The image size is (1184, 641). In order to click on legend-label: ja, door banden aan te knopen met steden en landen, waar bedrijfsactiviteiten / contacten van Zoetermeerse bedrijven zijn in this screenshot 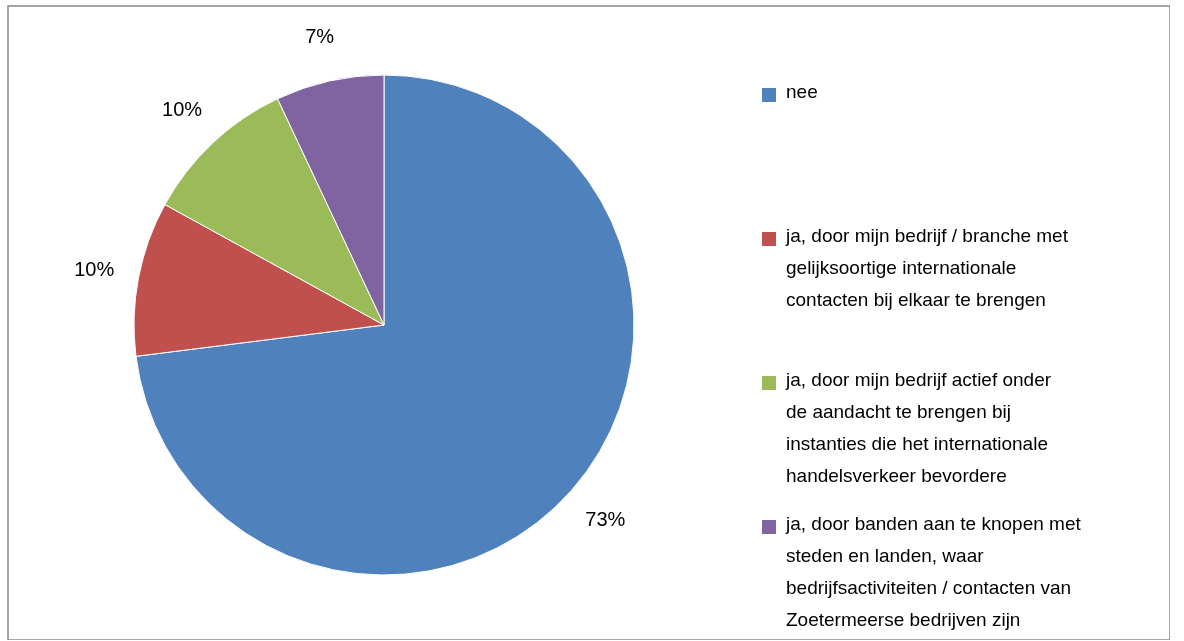, I will do `click(933, 571)`.